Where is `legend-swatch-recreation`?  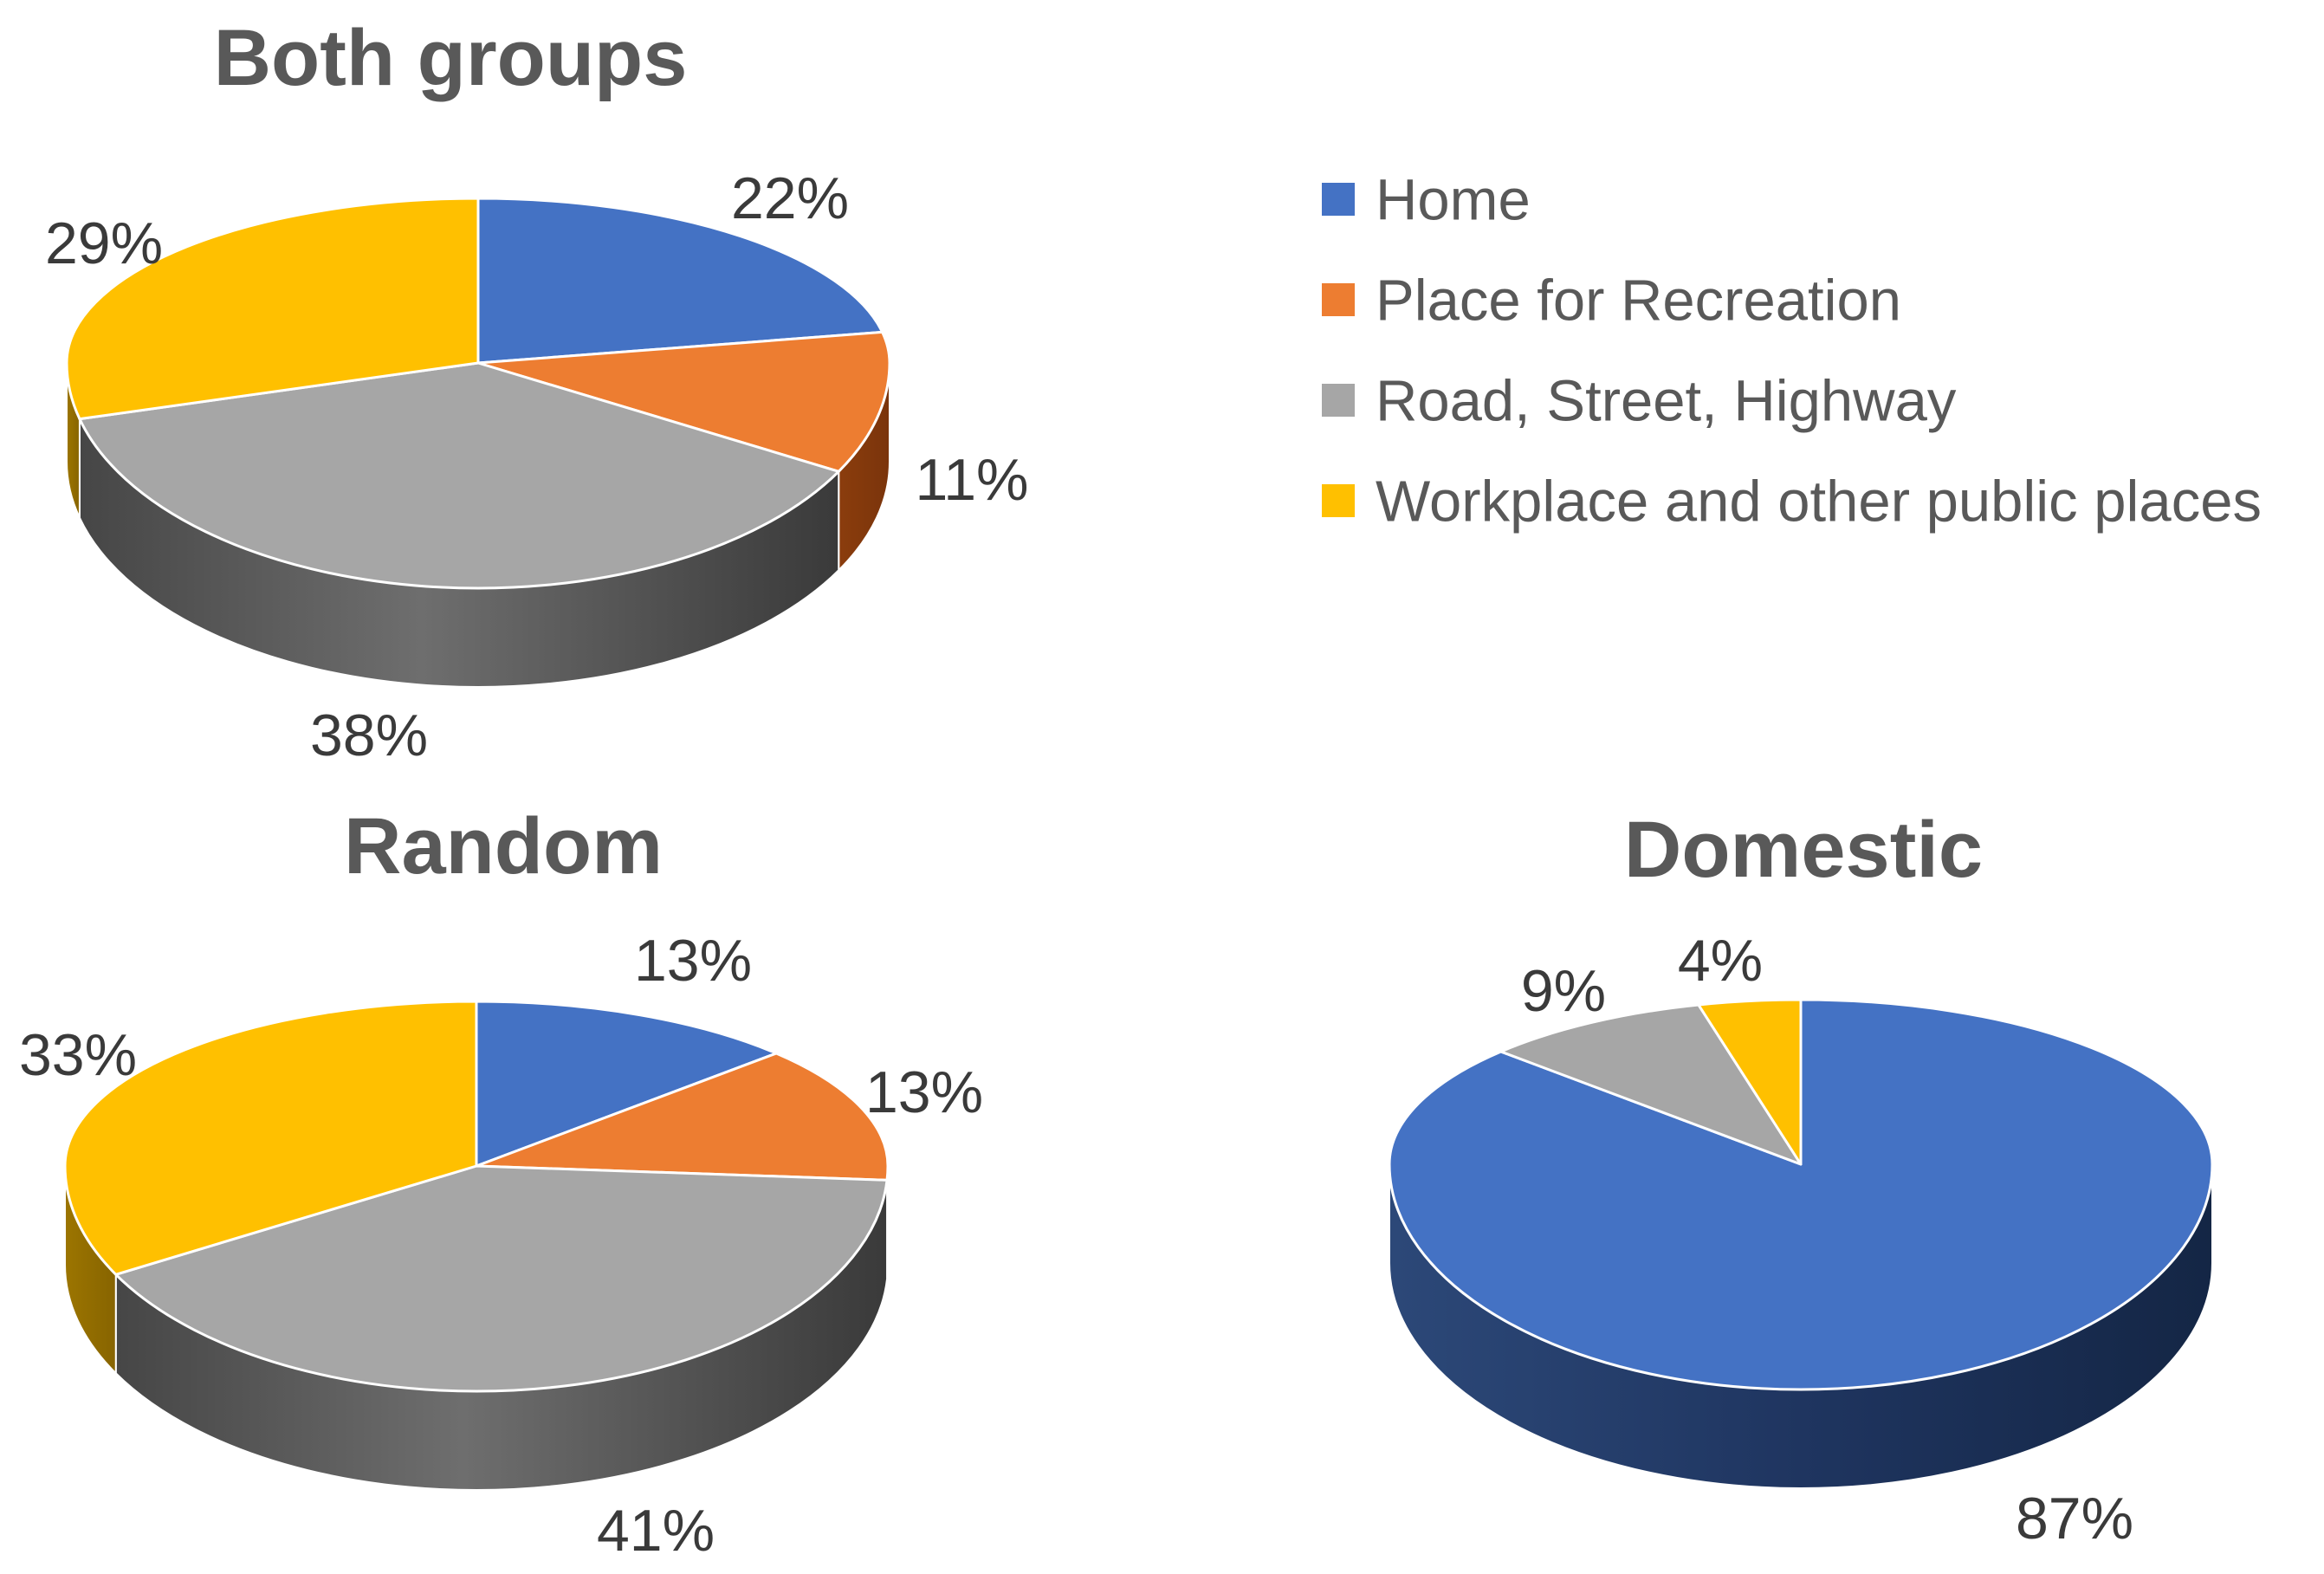
legend-swatch-recreation is located at coordinates (1338, 299).